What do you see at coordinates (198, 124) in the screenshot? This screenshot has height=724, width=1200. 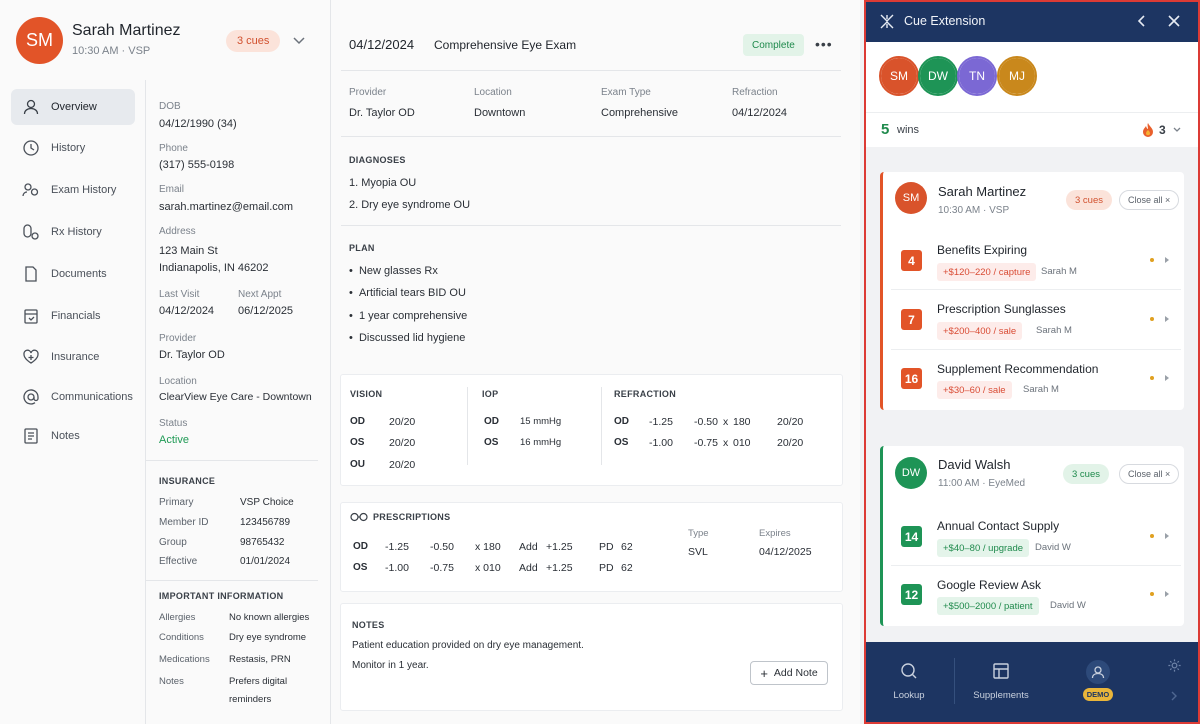 I see `dob-value: 04/12/1990 (34)` at bounding box center [198, 124].